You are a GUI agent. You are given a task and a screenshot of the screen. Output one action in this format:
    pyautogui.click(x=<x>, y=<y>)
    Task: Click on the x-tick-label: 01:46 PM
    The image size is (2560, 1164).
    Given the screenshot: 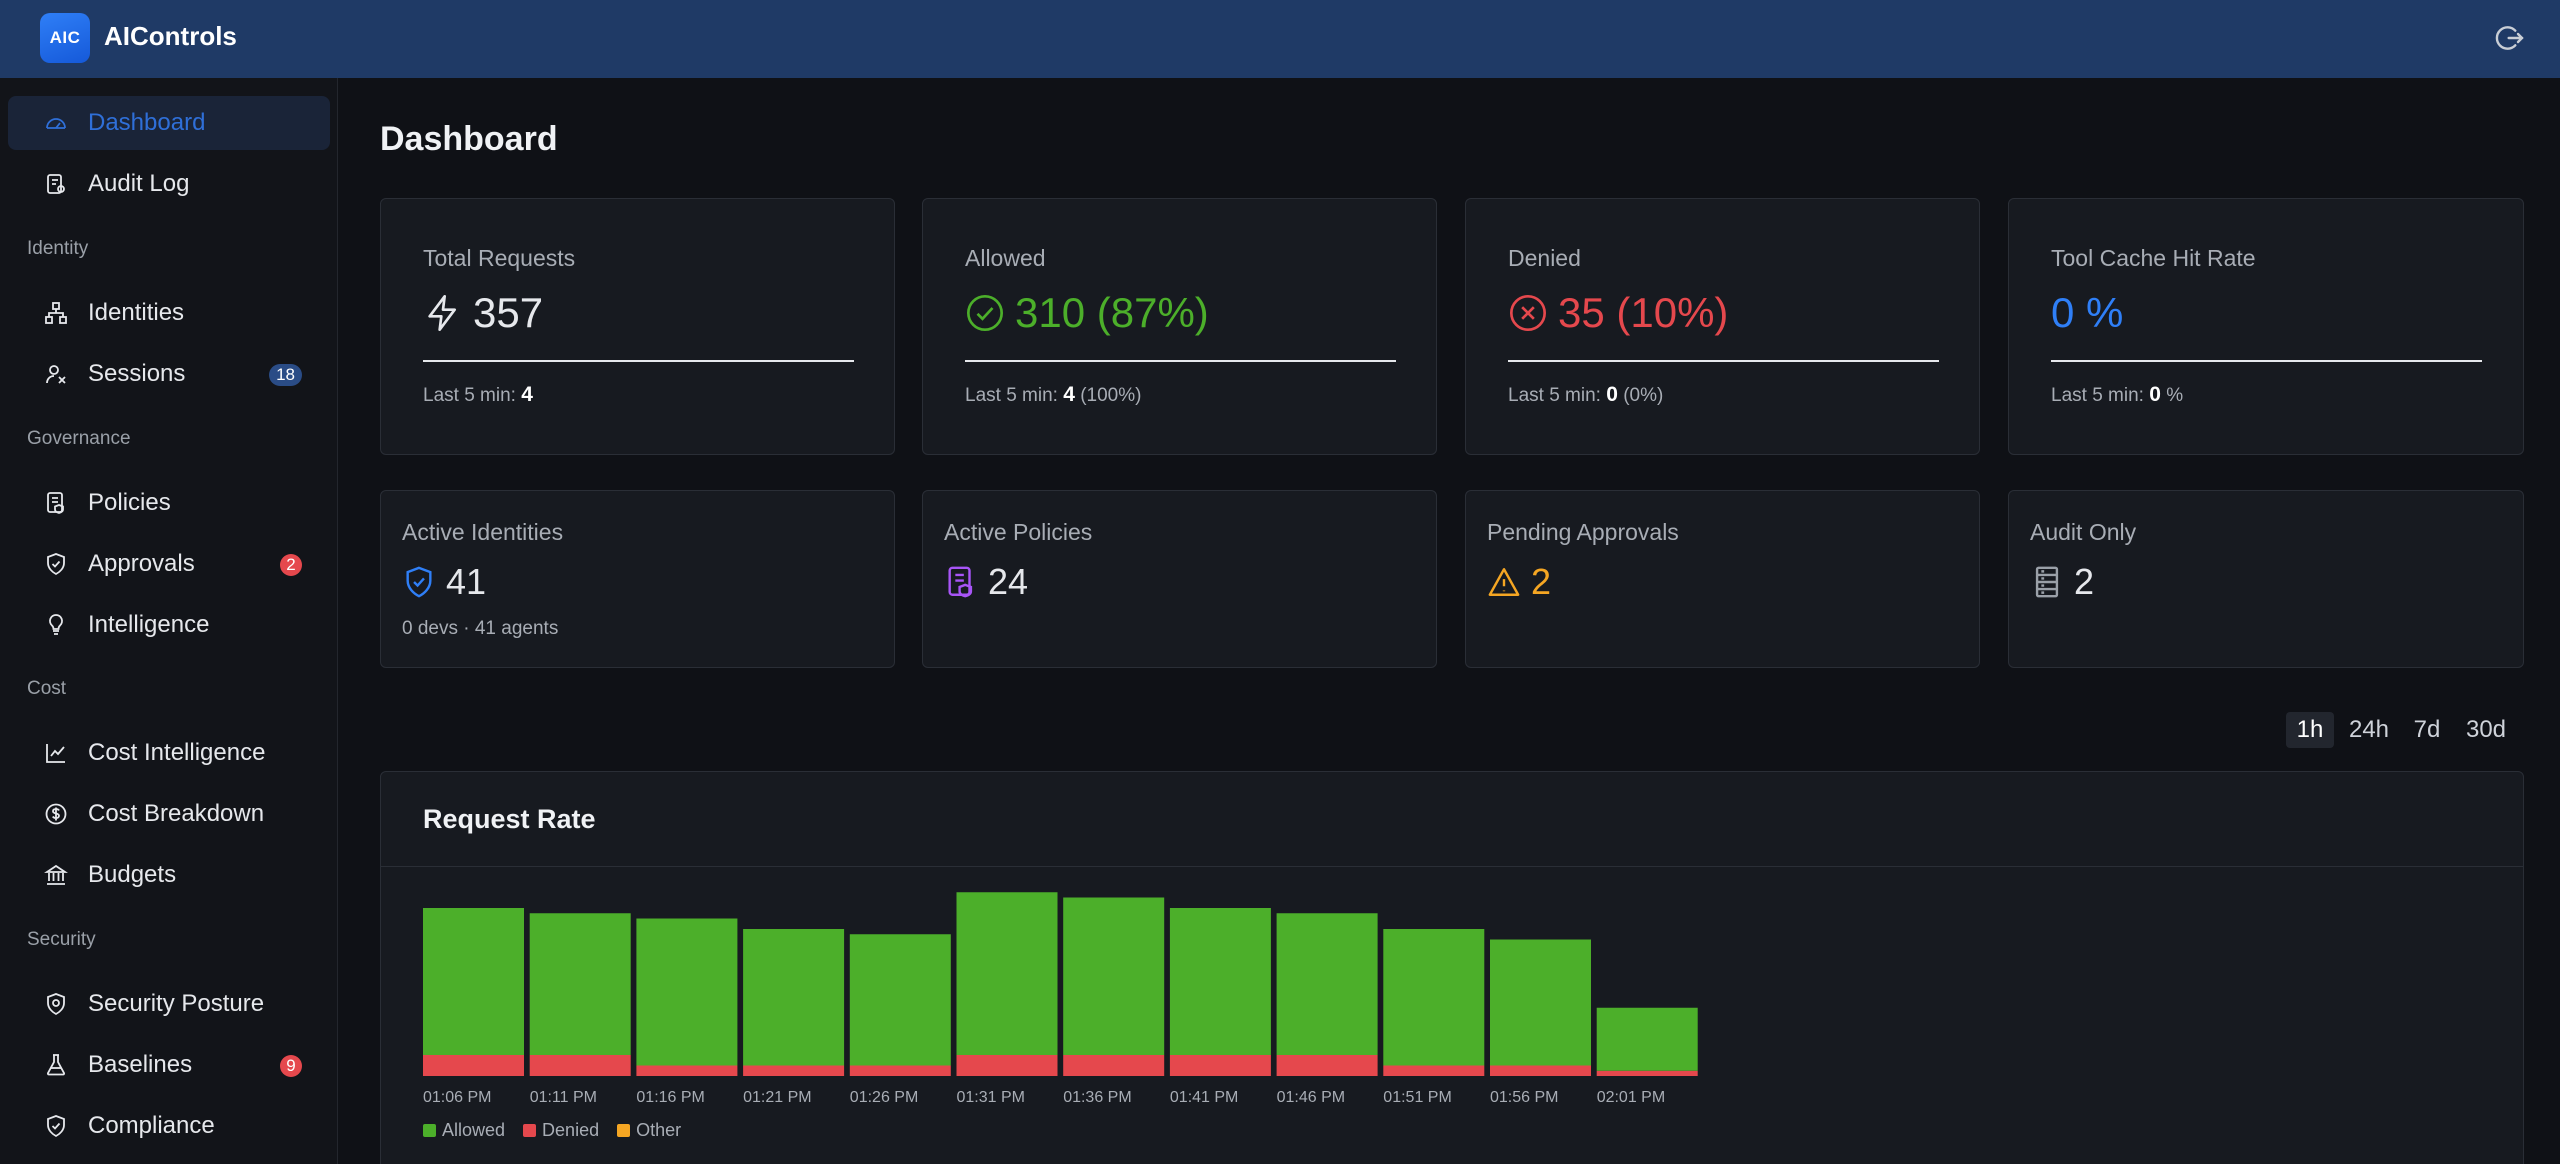 What is the action you would take?
    pyautogui.click(x=1311, y=1097)
    